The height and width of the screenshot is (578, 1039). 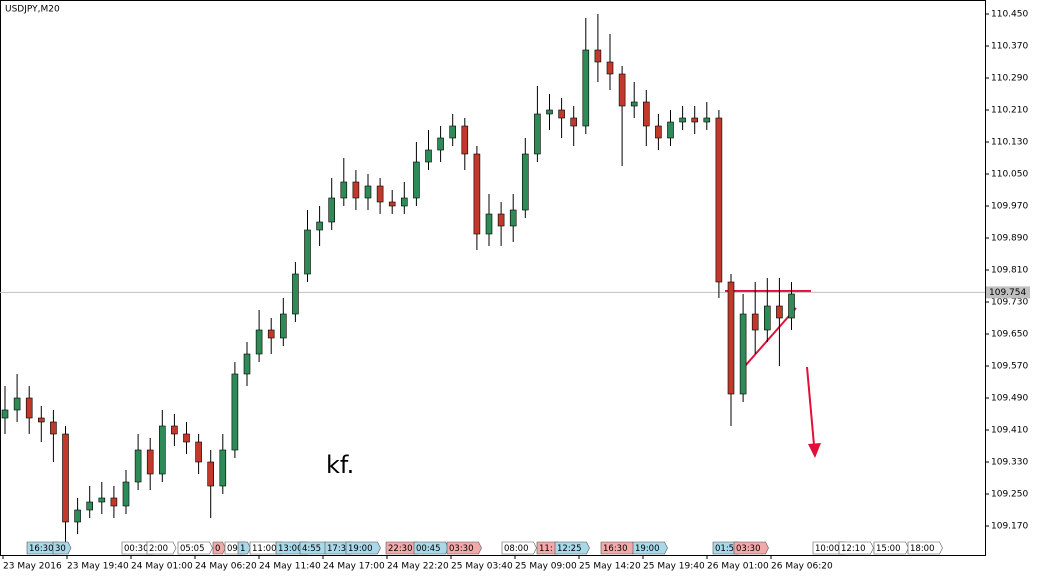 I want to click on trend-line, so click(x=770, y=337).